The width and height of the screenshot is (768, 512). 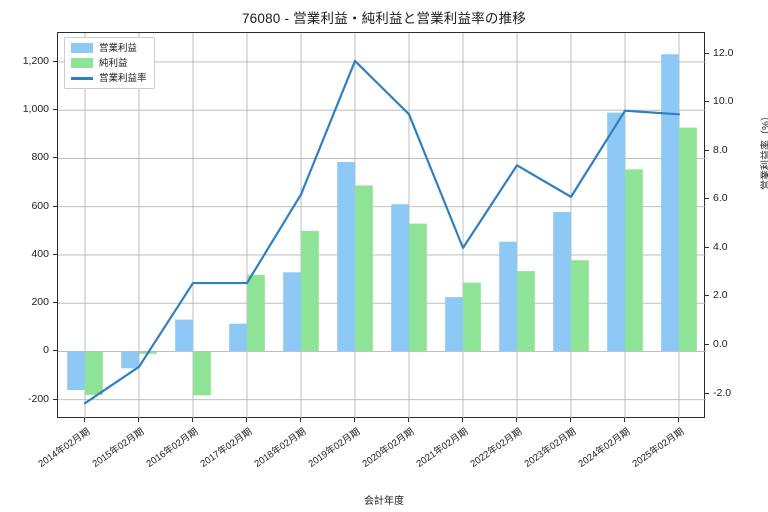 What do you see at coordinates (82, 48) in the screenshot?
I see `legend-swatch-operating-profit` at bounding box center [82, 48].